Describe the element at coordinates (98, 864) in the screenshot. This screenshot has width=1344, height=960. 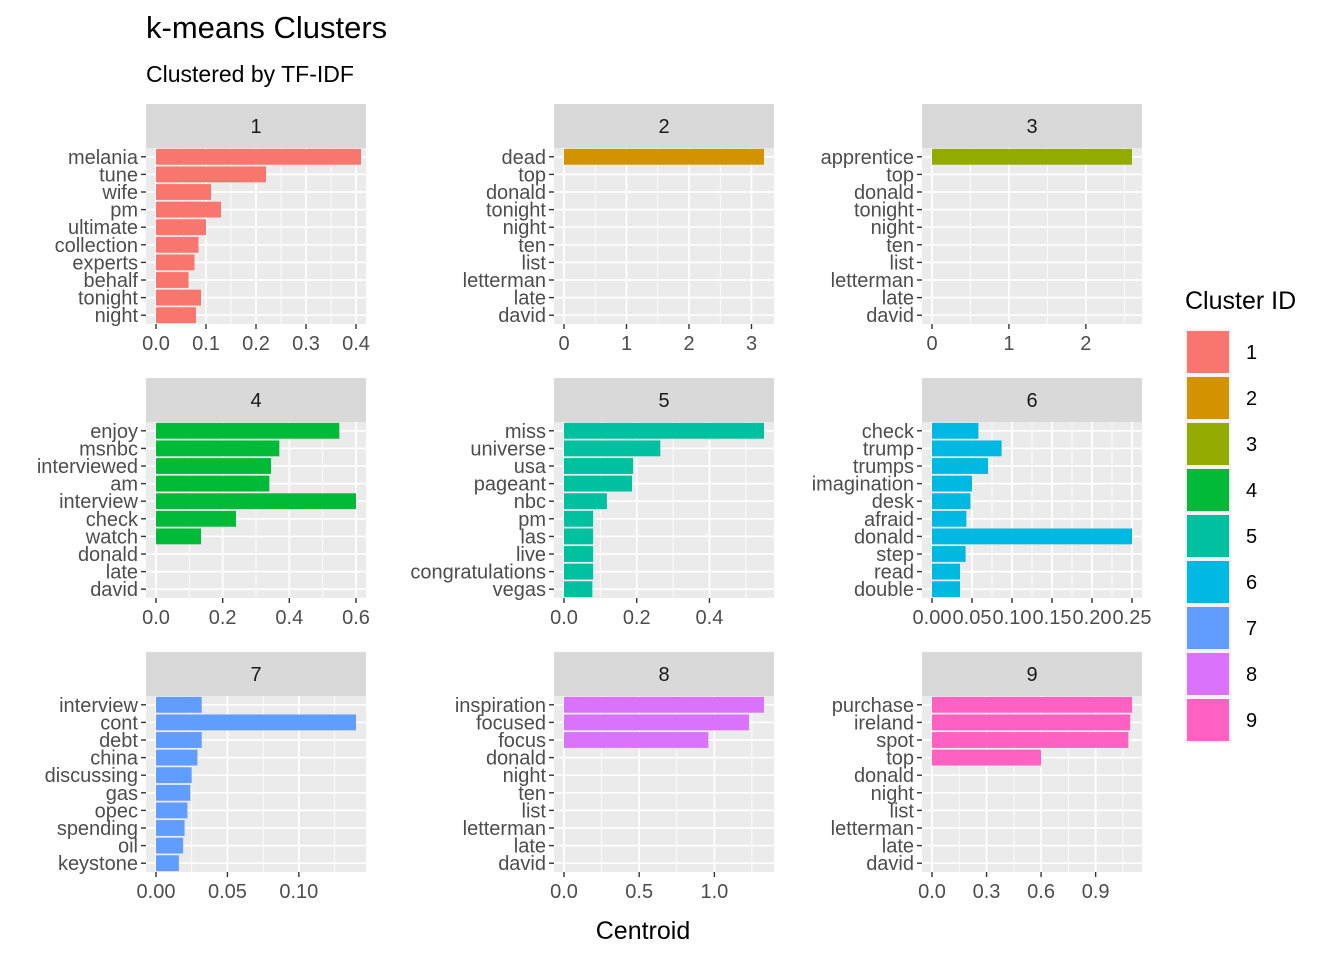
I see `category-label: keystone` at that location.